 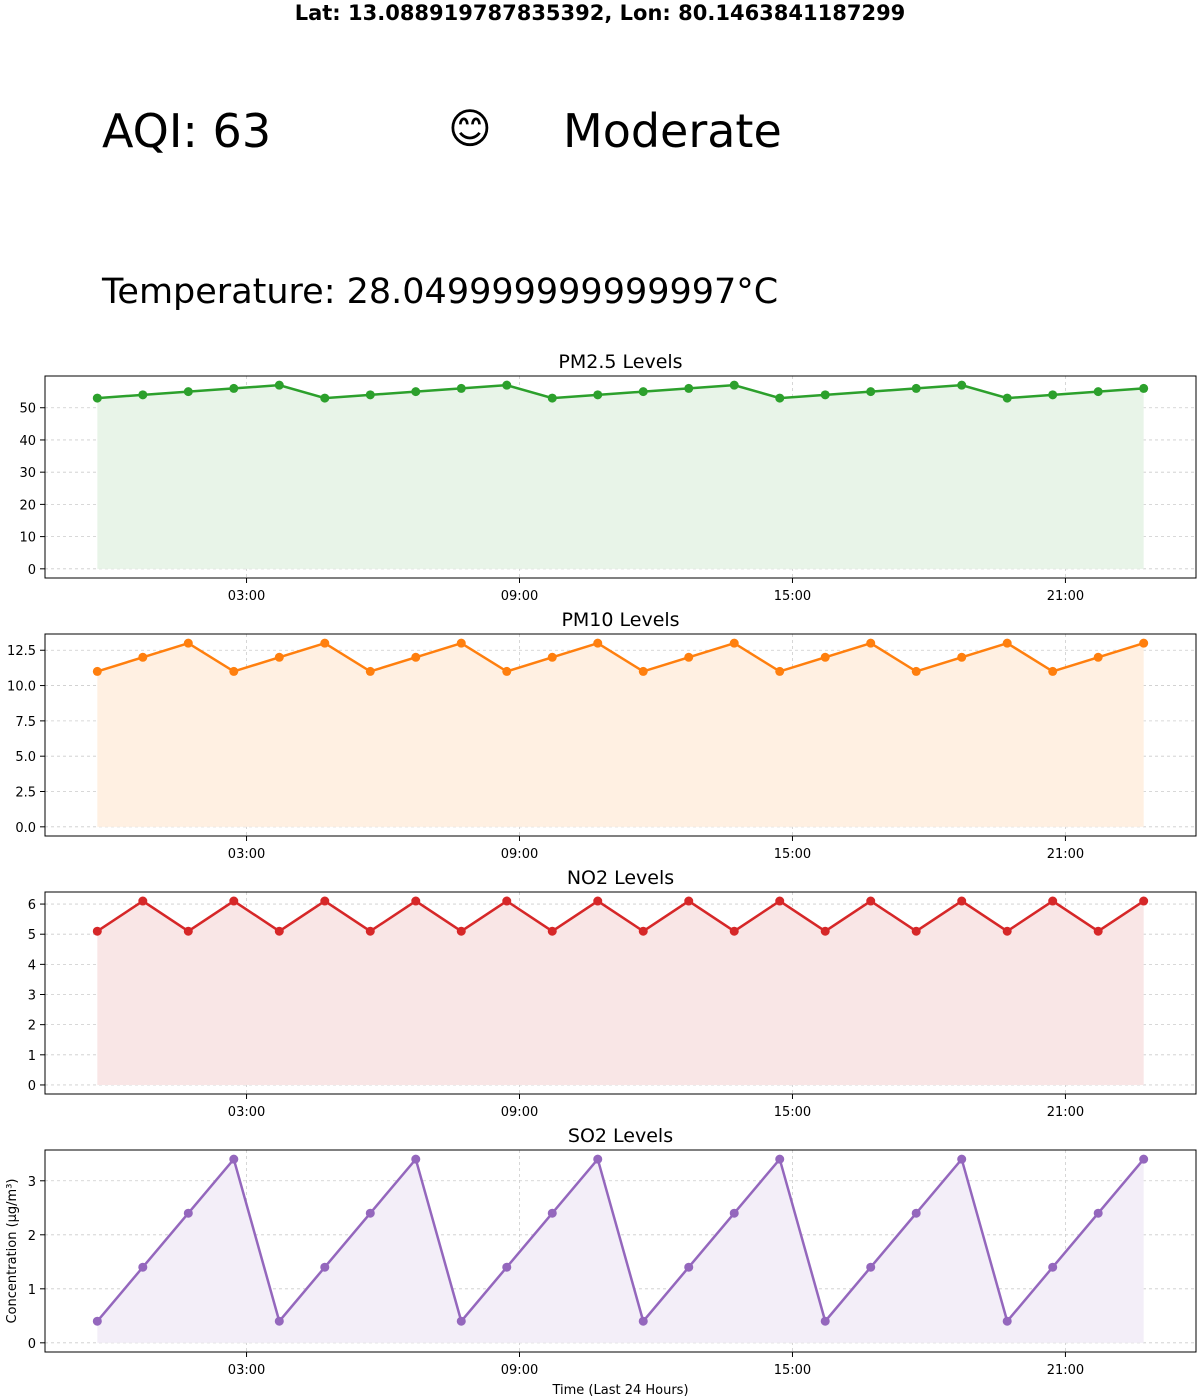 I want to click on x-tick-label: 15:00, so click(x=792, y=596).